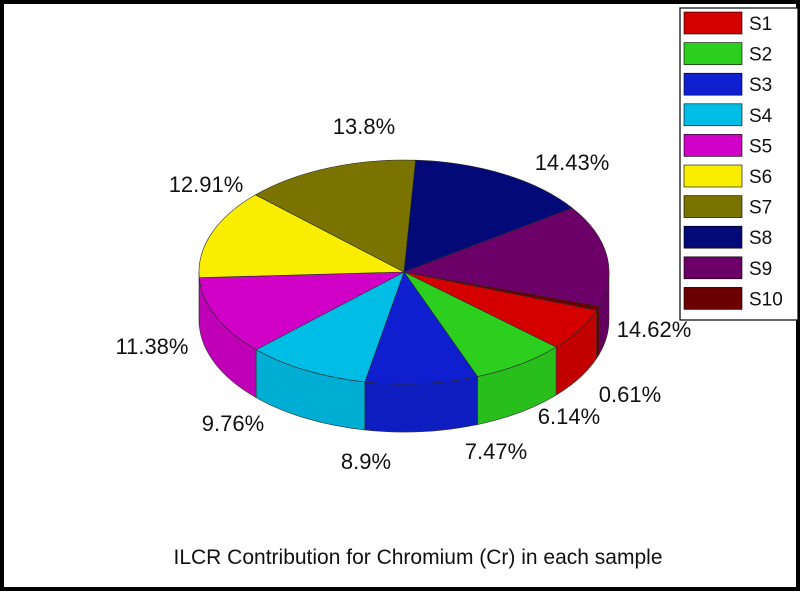  Describe the element at coordinates (598, 332) in the screenshot. I see `pie-side-s10` at that location.